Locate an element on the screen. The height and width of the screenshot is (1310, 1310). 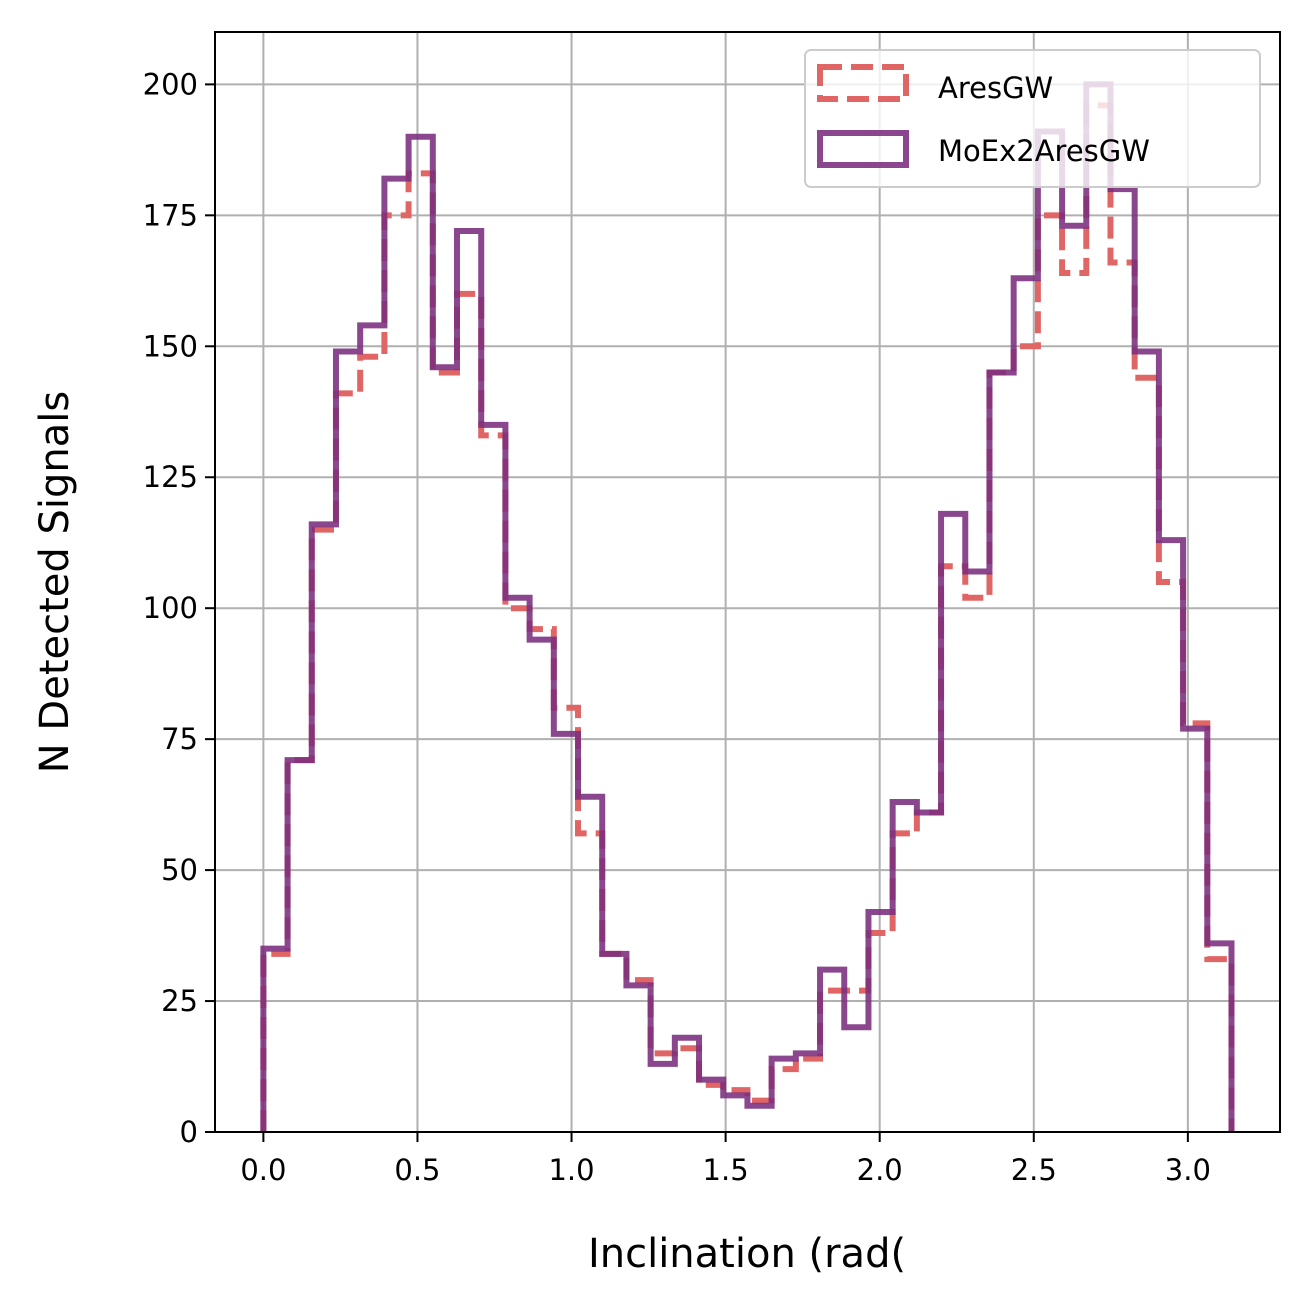
x-tick-label: 2.5 is located at coordinates (1034, 1170).